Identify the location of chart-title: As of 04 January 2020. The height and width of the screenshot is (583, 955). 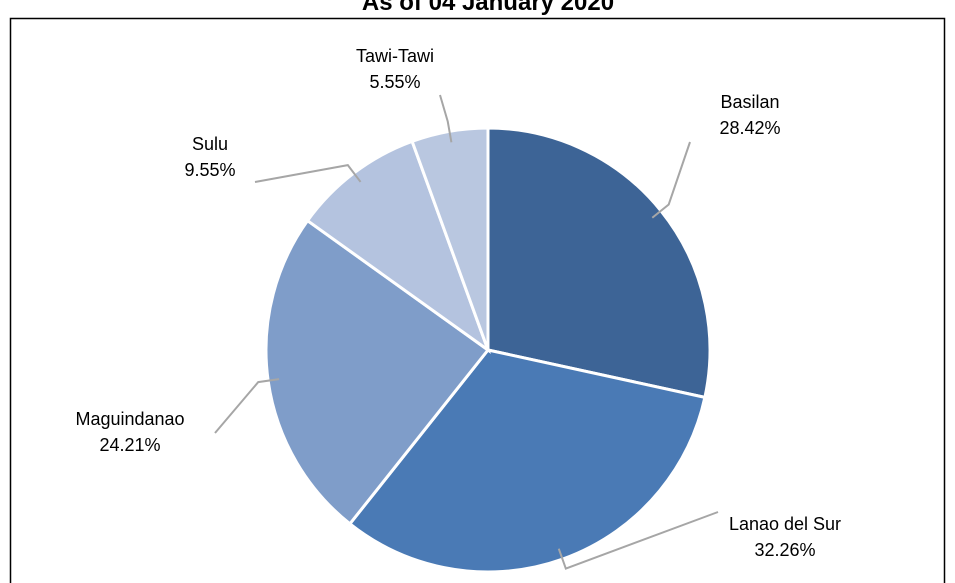
(488, 8).